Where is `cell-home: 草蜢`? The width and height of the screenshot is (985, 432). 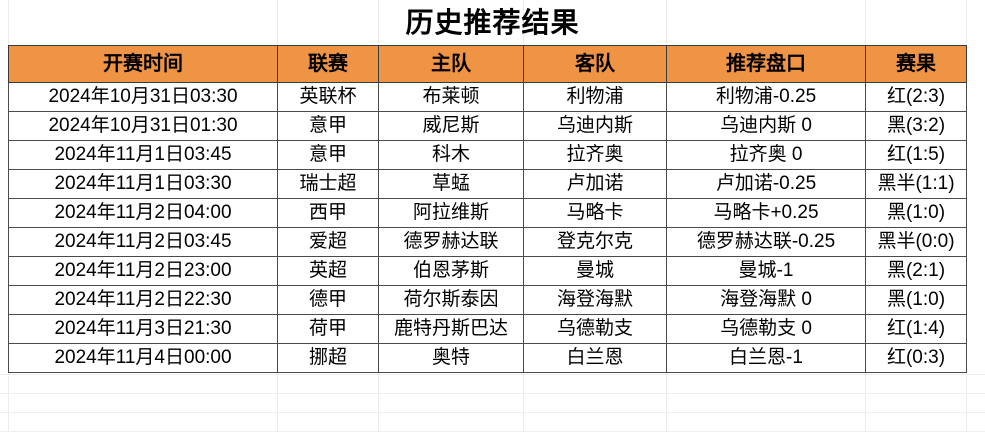 cell-home: 草蜢 is located at coordinates (451, 184).